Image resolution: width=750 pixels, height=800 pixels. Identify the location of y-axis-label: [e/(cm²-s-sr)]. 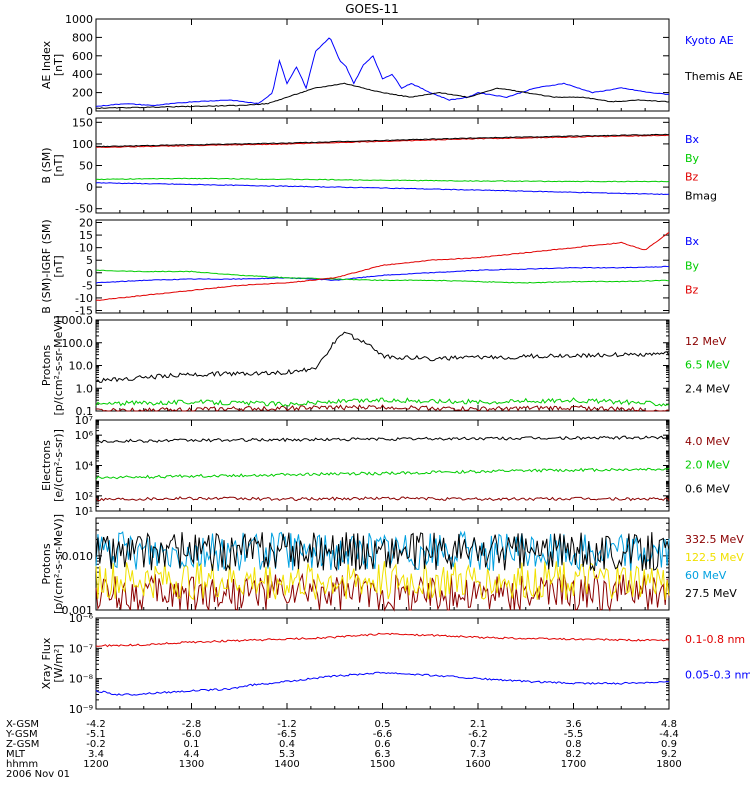
(58, 465).